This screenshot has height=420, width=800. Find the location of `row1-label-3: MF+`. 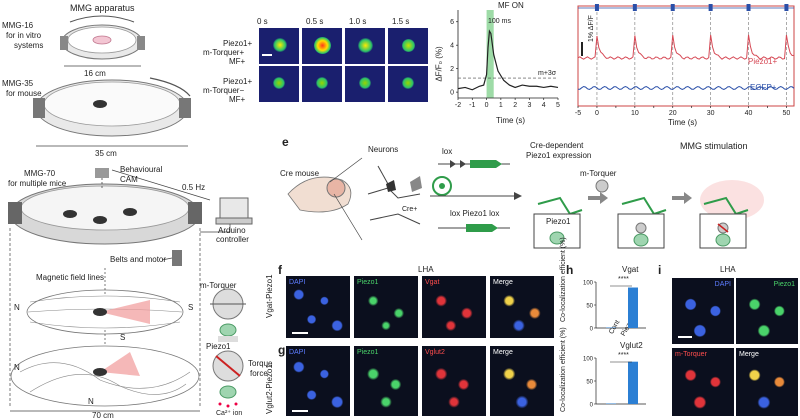

row1-label-3: MF+ is located at coordinates (237, 61).